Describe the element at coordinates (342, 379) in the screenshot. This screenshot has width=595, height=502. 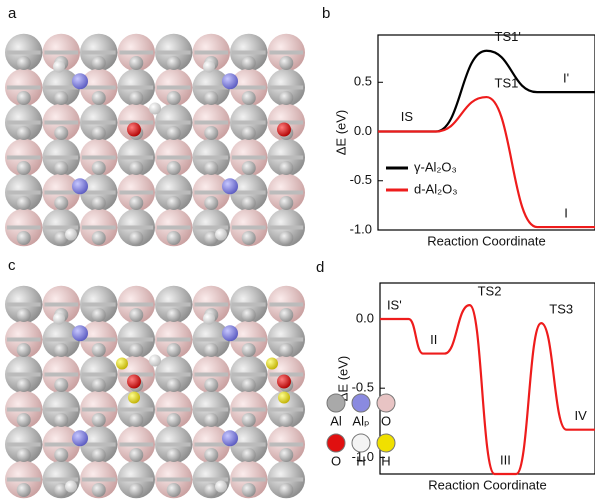
I see `y-axis-label: ΔE (eV)` at that location.